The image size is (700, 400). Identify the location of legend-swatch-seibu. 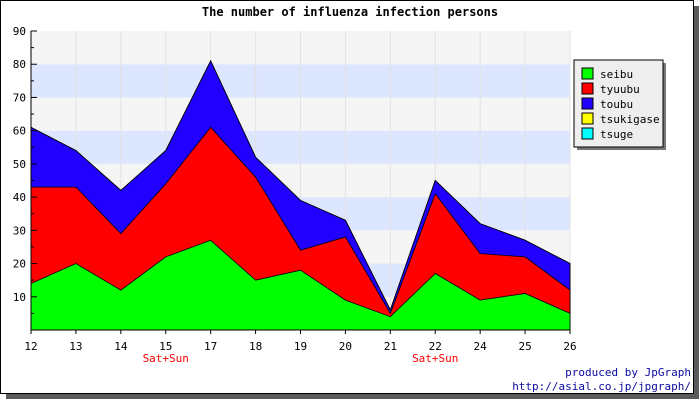
(587, 73).